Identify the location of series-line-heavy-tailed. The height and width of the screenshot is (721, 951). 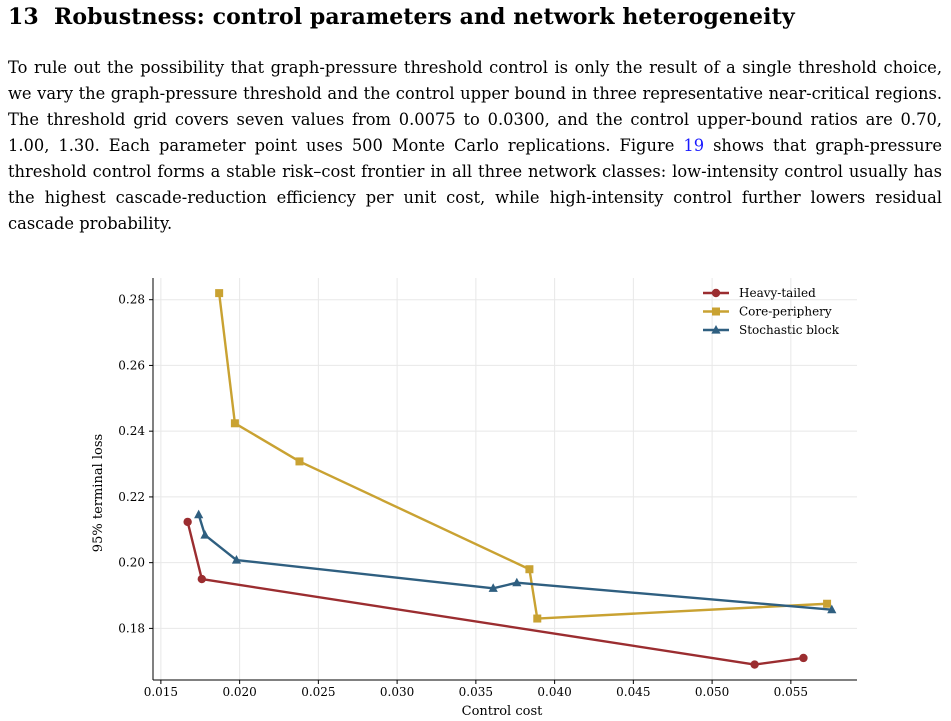
(495, 593).